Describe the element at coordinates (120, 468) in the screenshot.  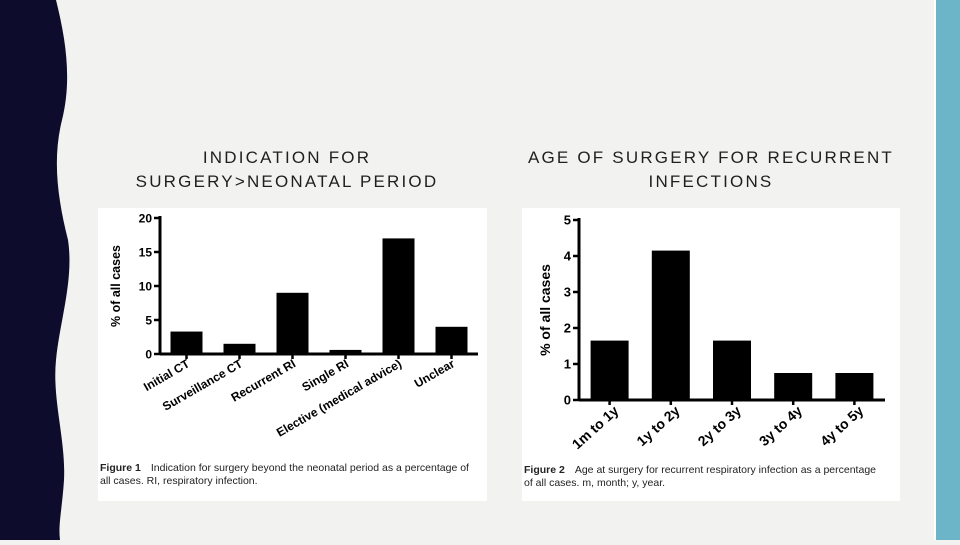
I see `figure-1-caption-label: Figure 1` at that location.